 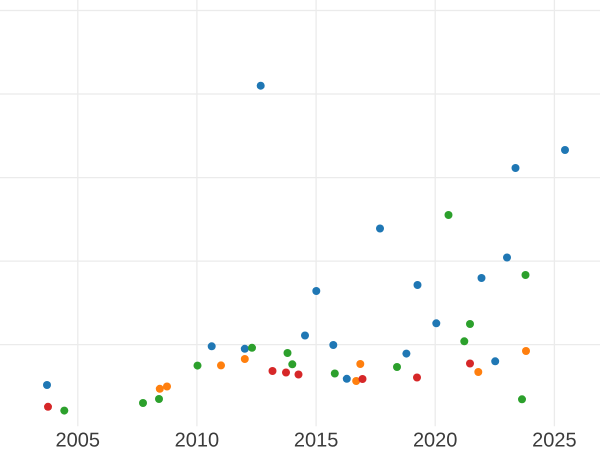 What do you see at coordinates (554, 440) in the screenshot?
I see `svg-text: 2025` at bounding box center [554, 440].